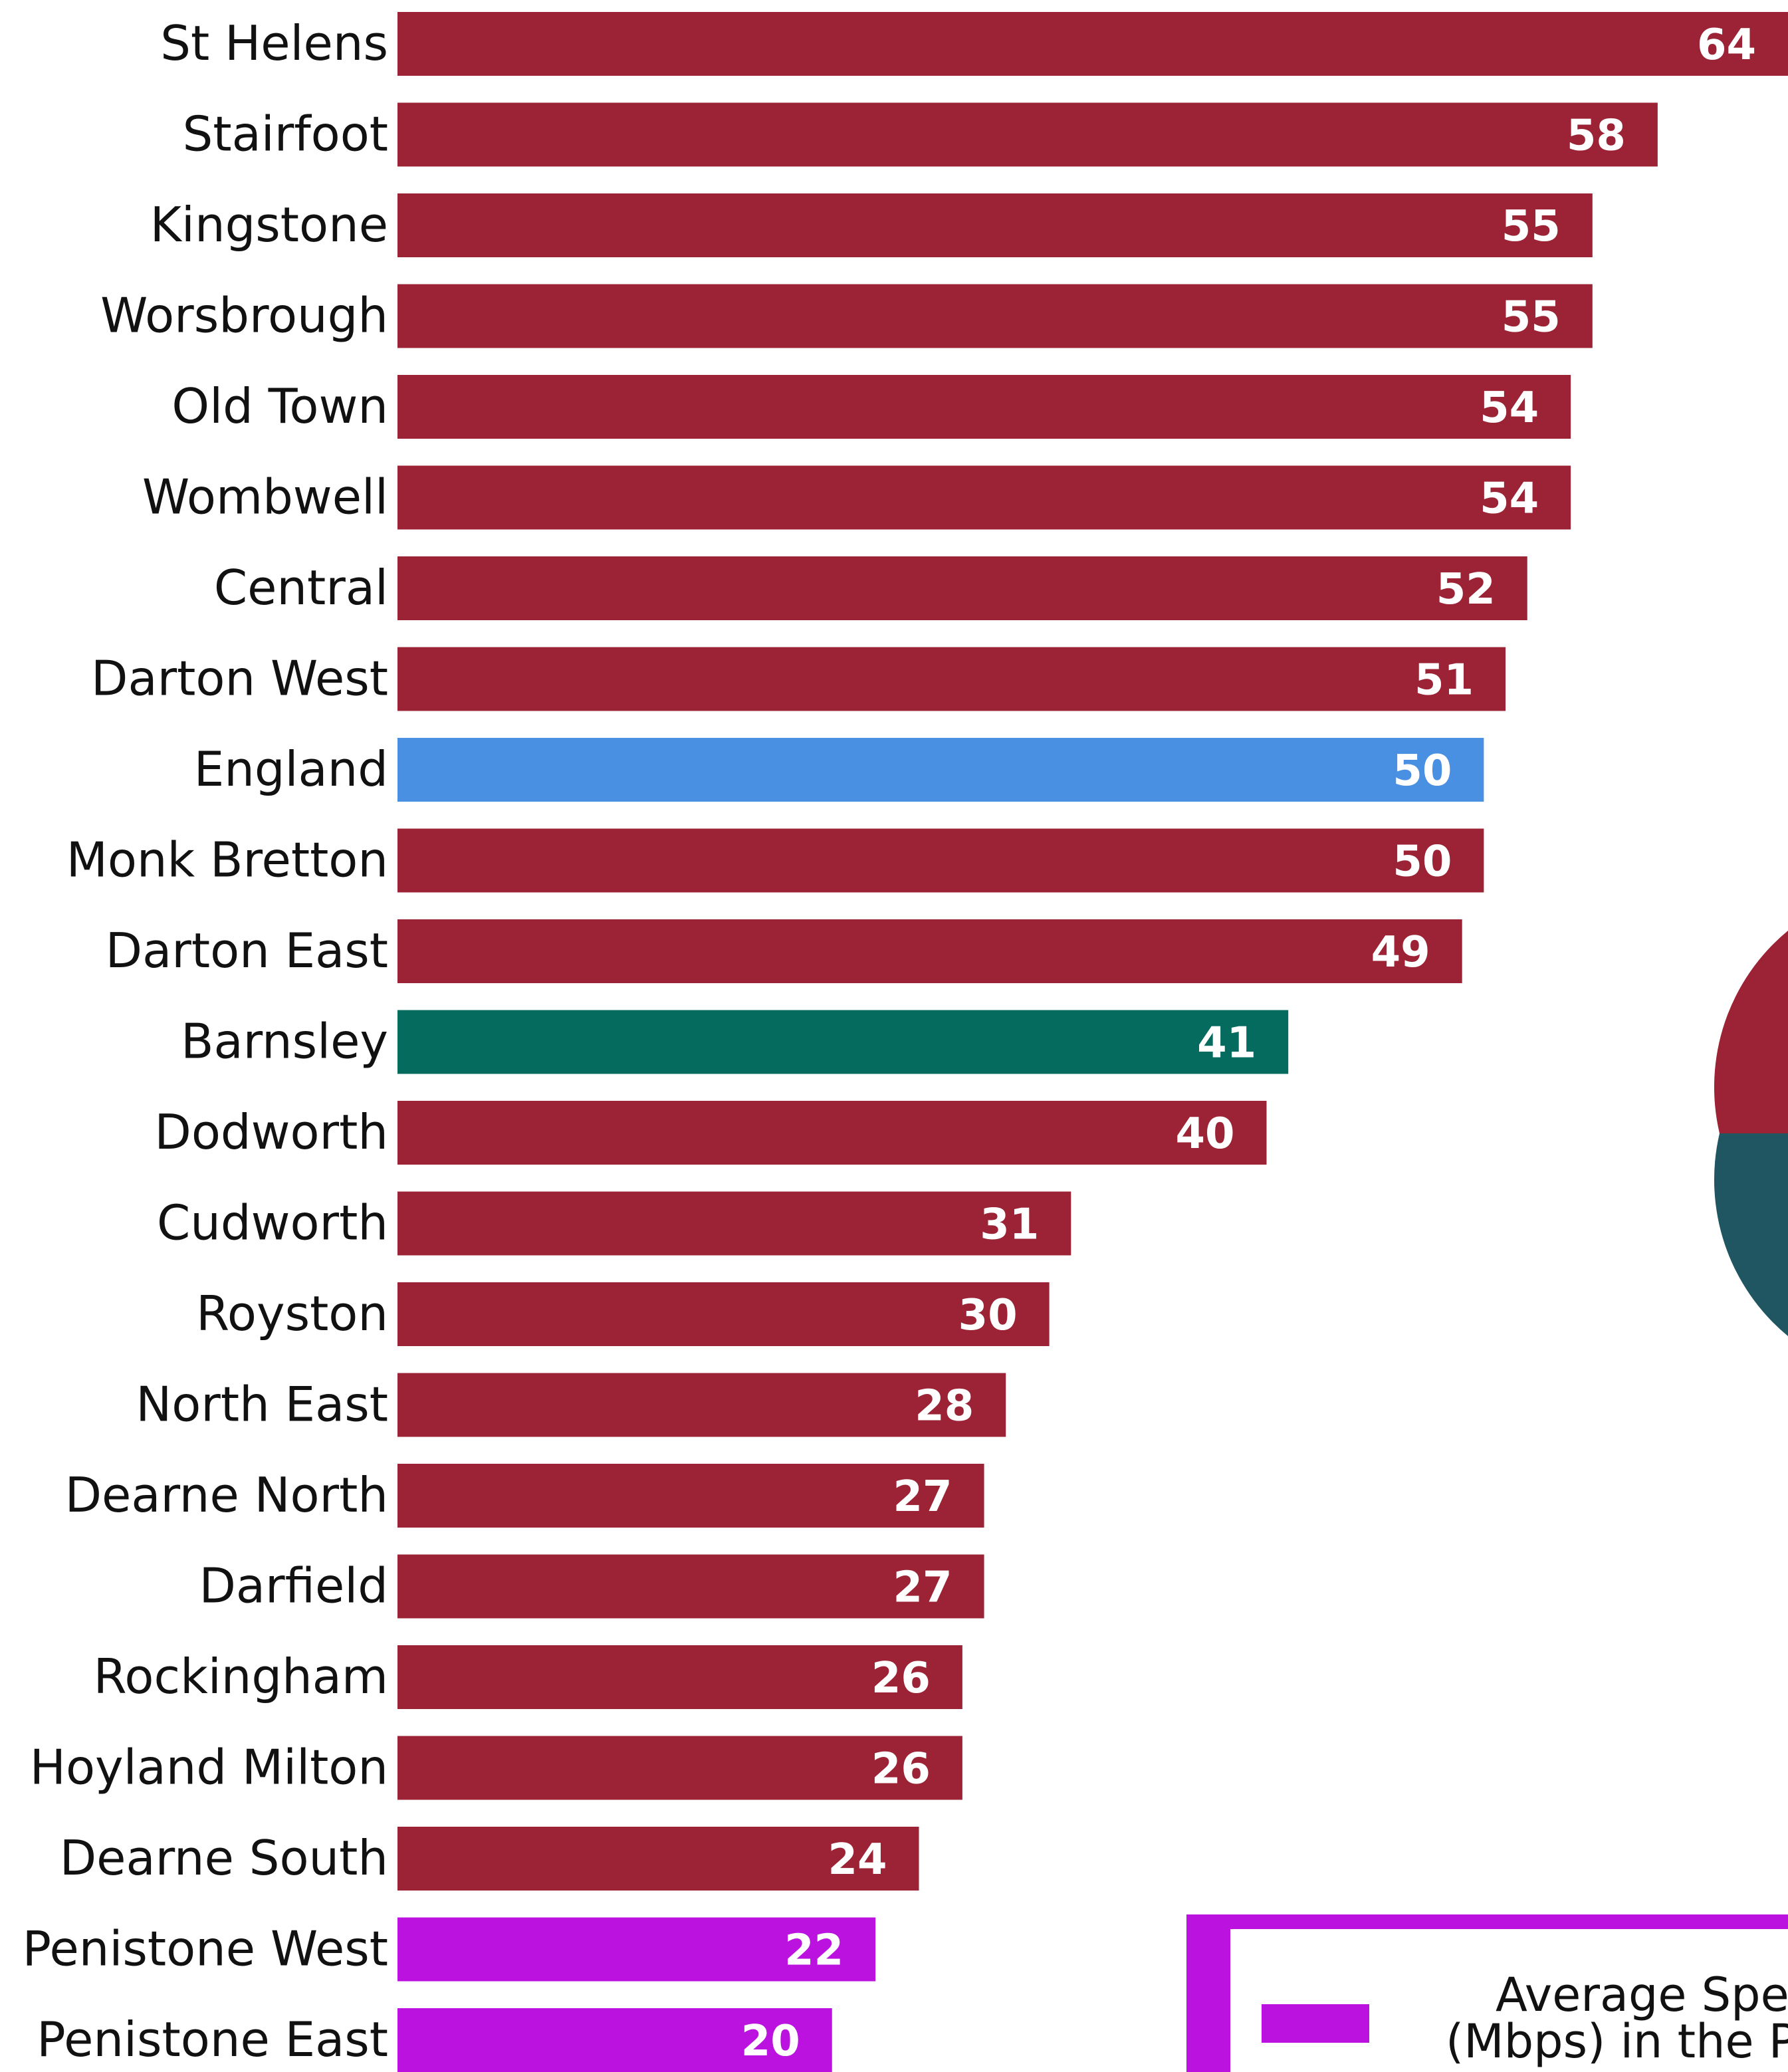  I want to click on bar-worsbrough, so click(995, 316).